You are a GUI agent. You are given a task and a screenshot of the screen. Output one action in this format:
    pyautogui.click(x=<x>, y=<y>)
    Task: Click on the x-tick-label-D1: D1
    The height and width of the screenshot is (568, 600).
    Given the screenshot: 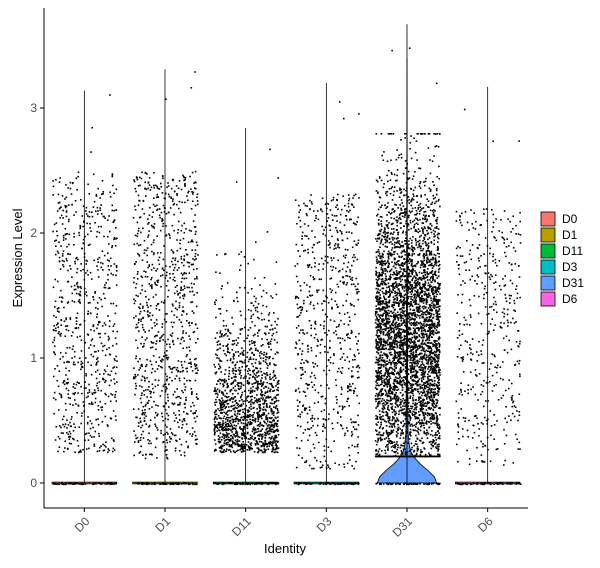 What is the action you would take?
    pyautogui.click(x=162, y=524)
    